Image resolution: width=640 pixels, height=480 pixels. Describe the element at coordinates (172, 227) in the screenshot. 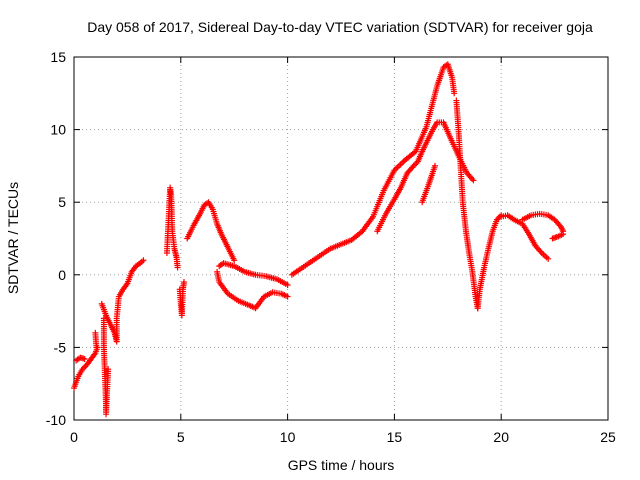

I see `series-spike-4.5h` at that location.